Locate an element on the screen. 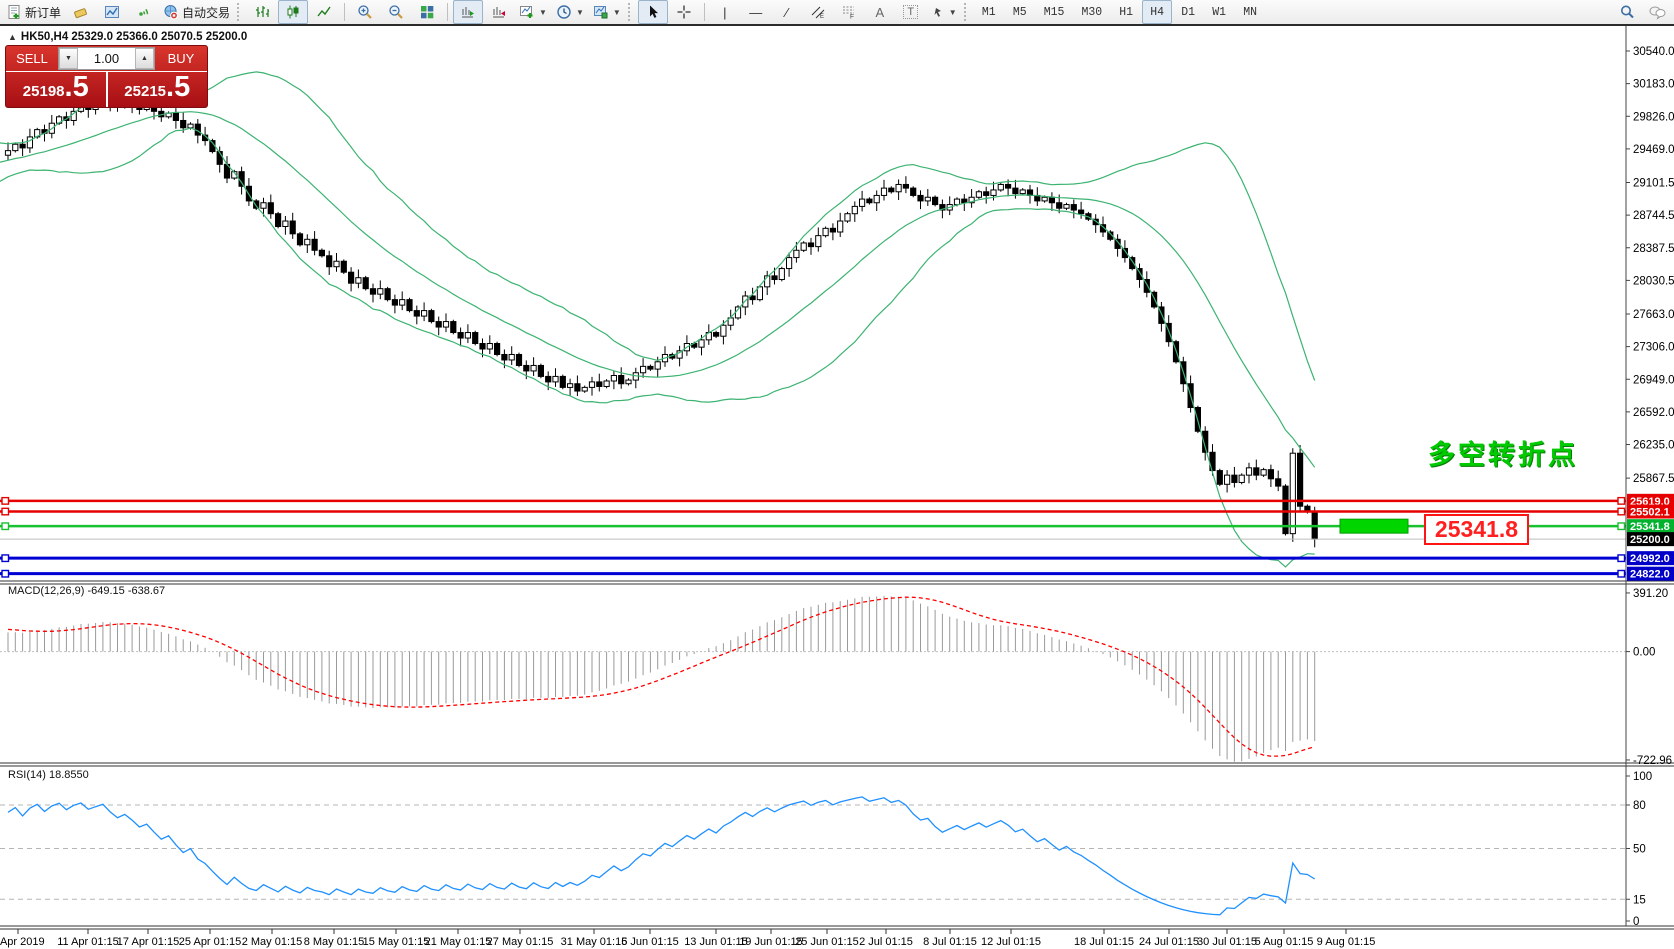 This screenshot has width=1674, height=949. channel-button: E is located at coordinates (818, 12).